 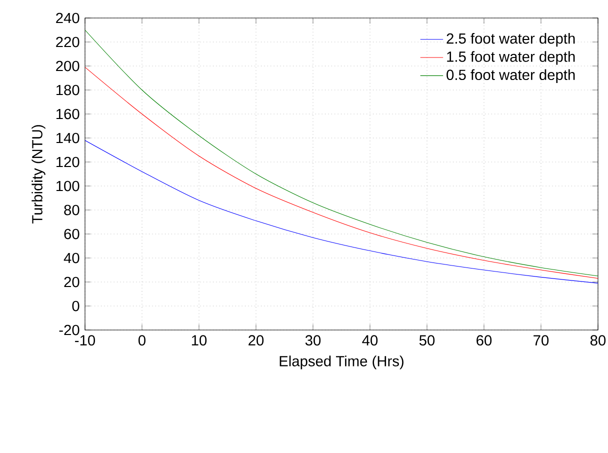 What do you see at coordinates (427, 340) in the screenshot?
I see `x-tick-label: 50` at bounding box center [427, 340].